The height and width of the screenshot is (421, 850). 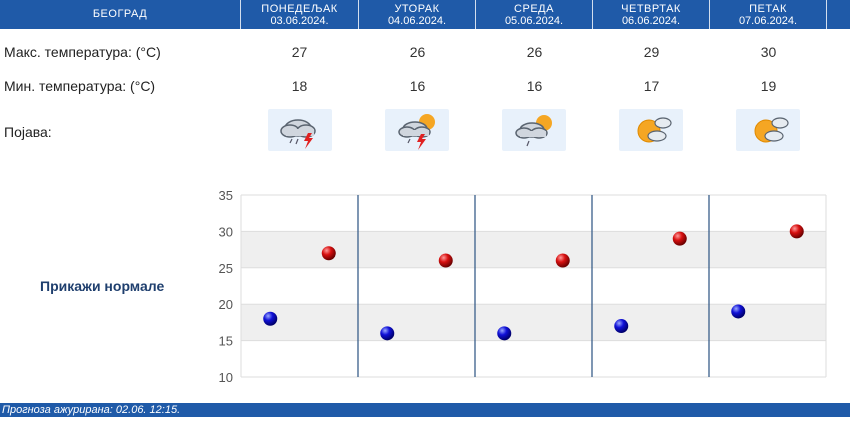 I want to click on partly-cloudy-thunderstorm-icon, so click(x=417, y=130).